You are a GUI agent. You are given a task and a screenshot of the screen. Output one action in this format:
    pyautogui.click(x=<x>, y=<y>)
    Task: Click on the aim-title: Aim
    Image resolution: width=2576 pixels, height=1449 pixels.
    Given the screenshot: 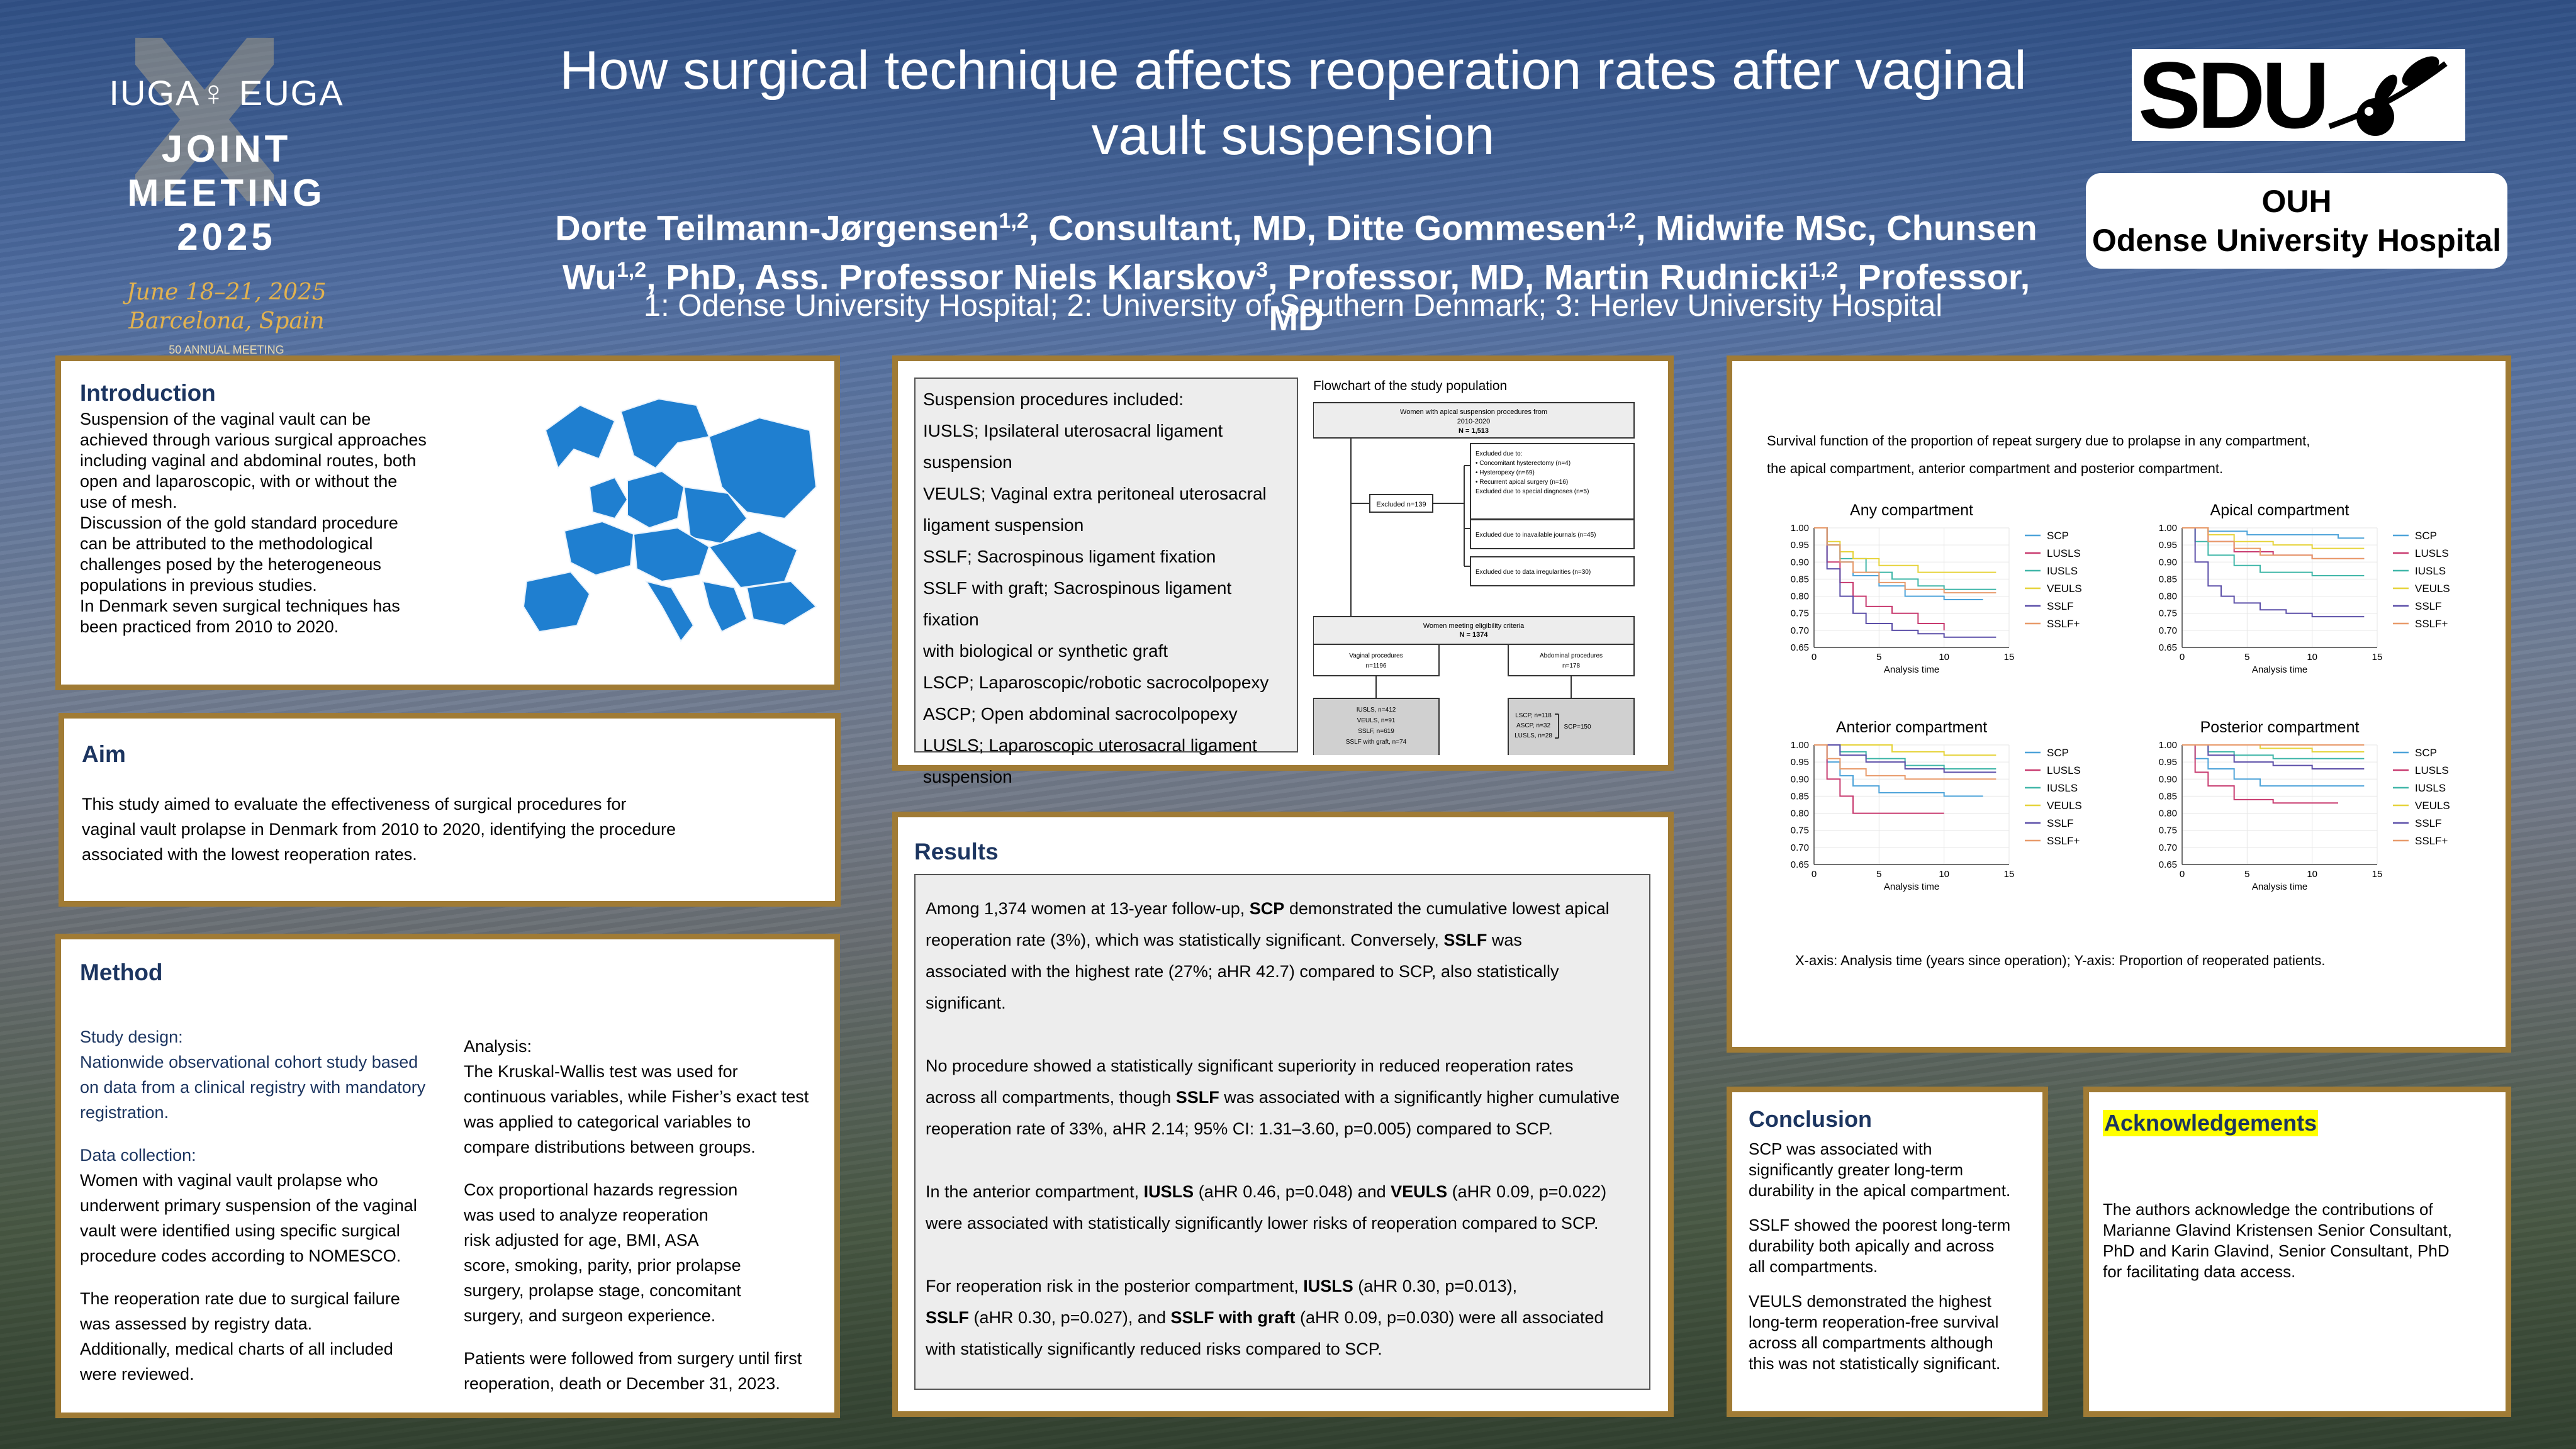 What is the action you would take?
    pyautogui.click(x=104, y=754)
    